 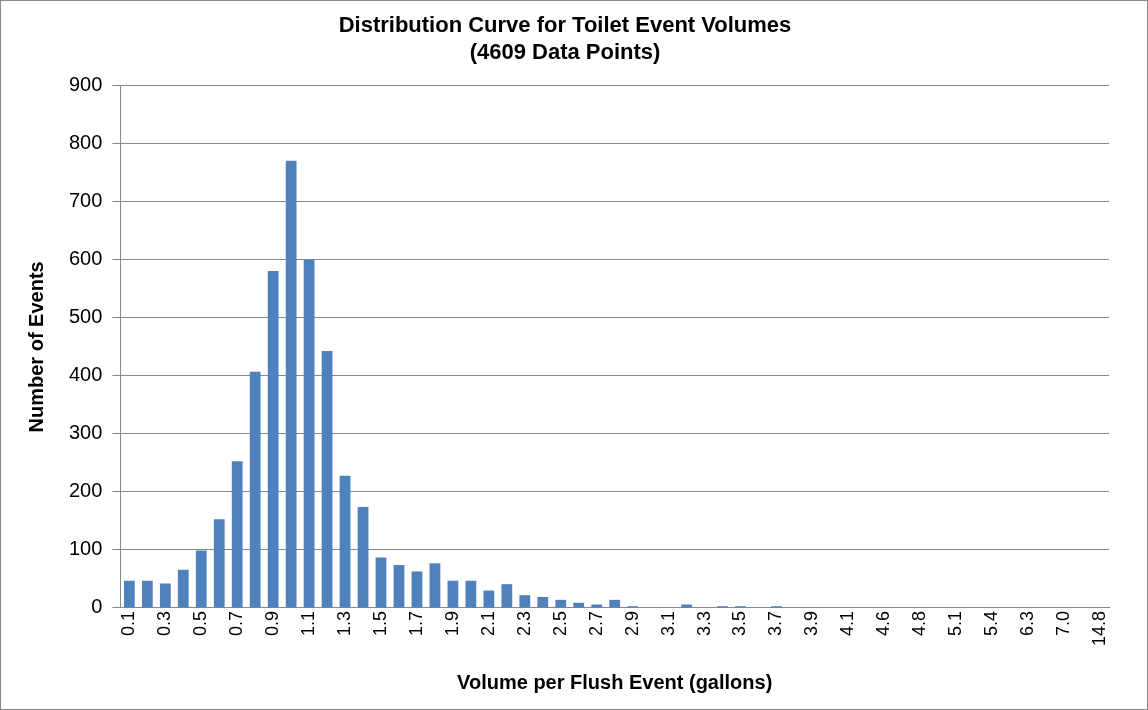 I want to click on x-tick-label: 0.5, so click(x=200, y=623).